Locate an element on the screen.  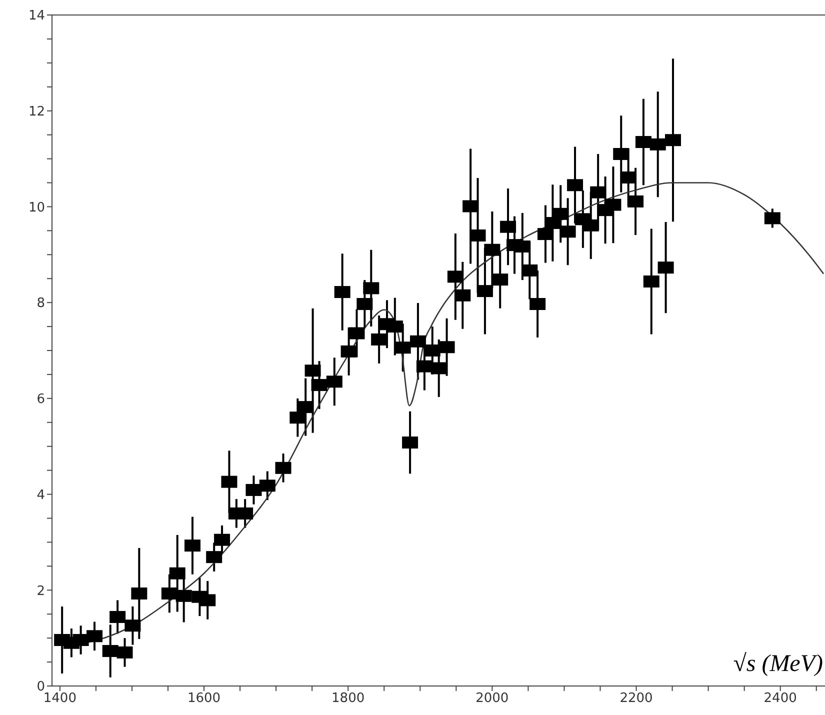
x-tick-label: 2200 is located at coordinates (636, 698).